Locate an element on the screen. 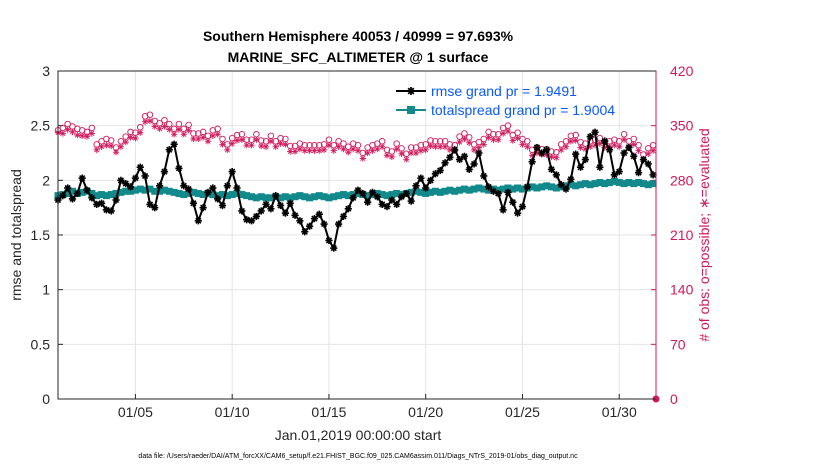 The height and width of the screenshot is (470, 830). right-axis-ticks: 0 70 140 210 280 350 420 is located at coordinates (672, 235).